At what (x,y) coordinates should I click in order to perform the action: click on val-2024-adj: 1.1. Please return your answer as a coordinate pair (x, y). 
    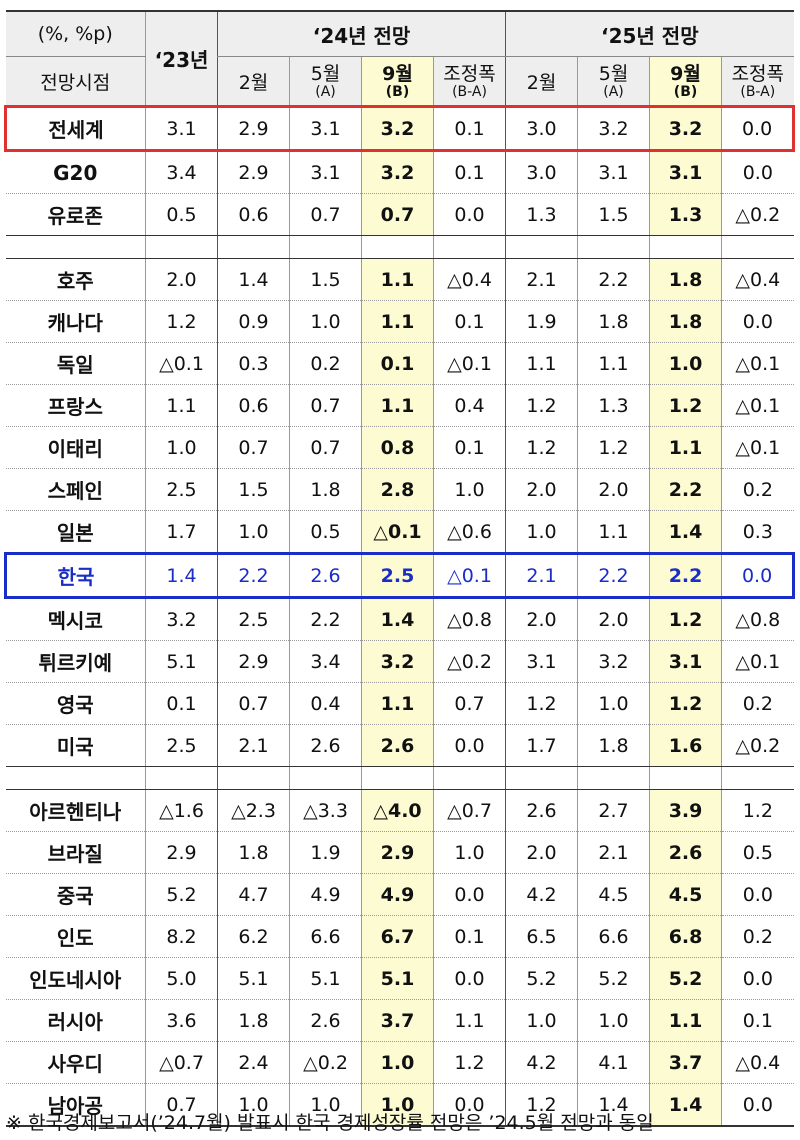
    Looking at the image, I should click on (469, 1020).